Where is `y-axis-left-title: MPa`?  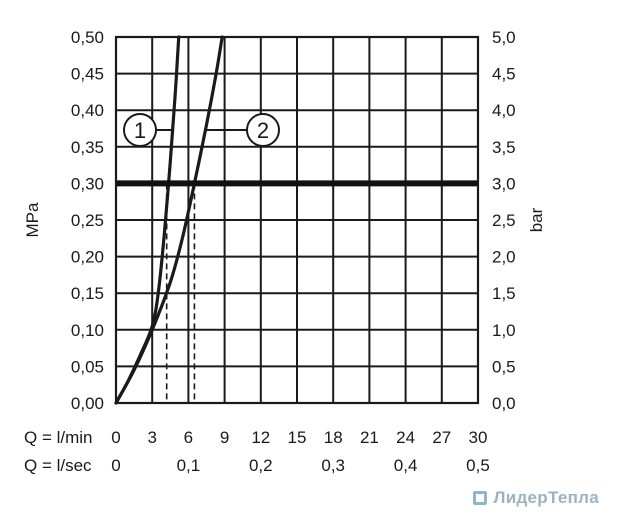 y-axis-left-title: MPa is located at coordinates (32, 220).